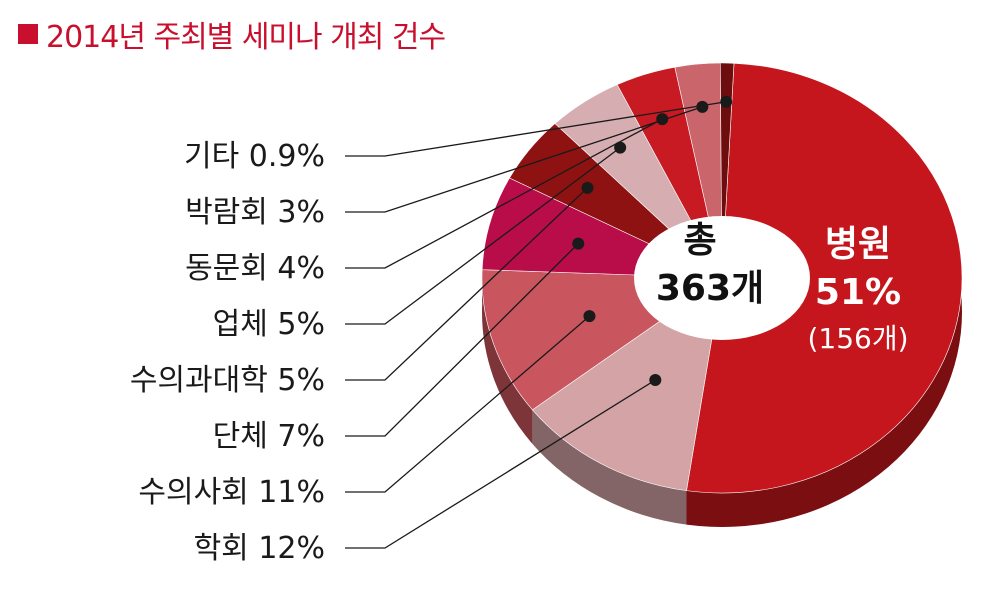 The height and width of the screenshot is (600, 1000). Describe the element at coordinates (231, 492) in the screenshot. I see `slice-label-6: 수의사회 11%` at that location.